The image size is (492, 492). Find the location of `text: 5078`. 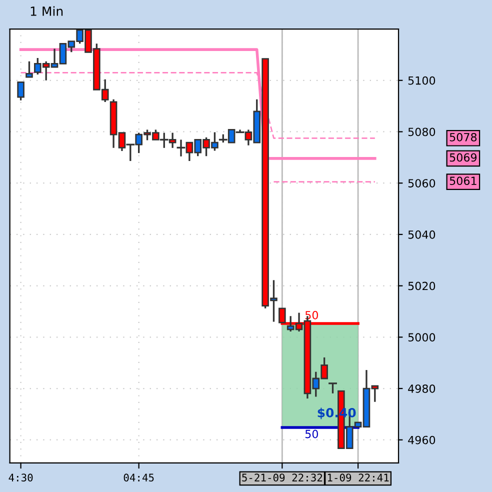

text: 5078 is located at coordinates (463, 137).